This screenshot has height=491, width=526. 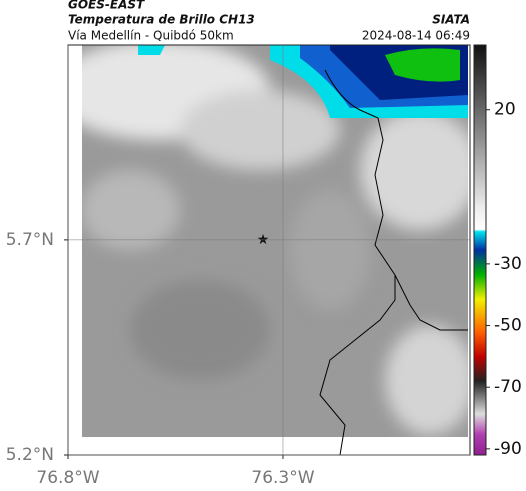 I want to click on y-tick-label: 5.7°N, so click(x=30, y=240).